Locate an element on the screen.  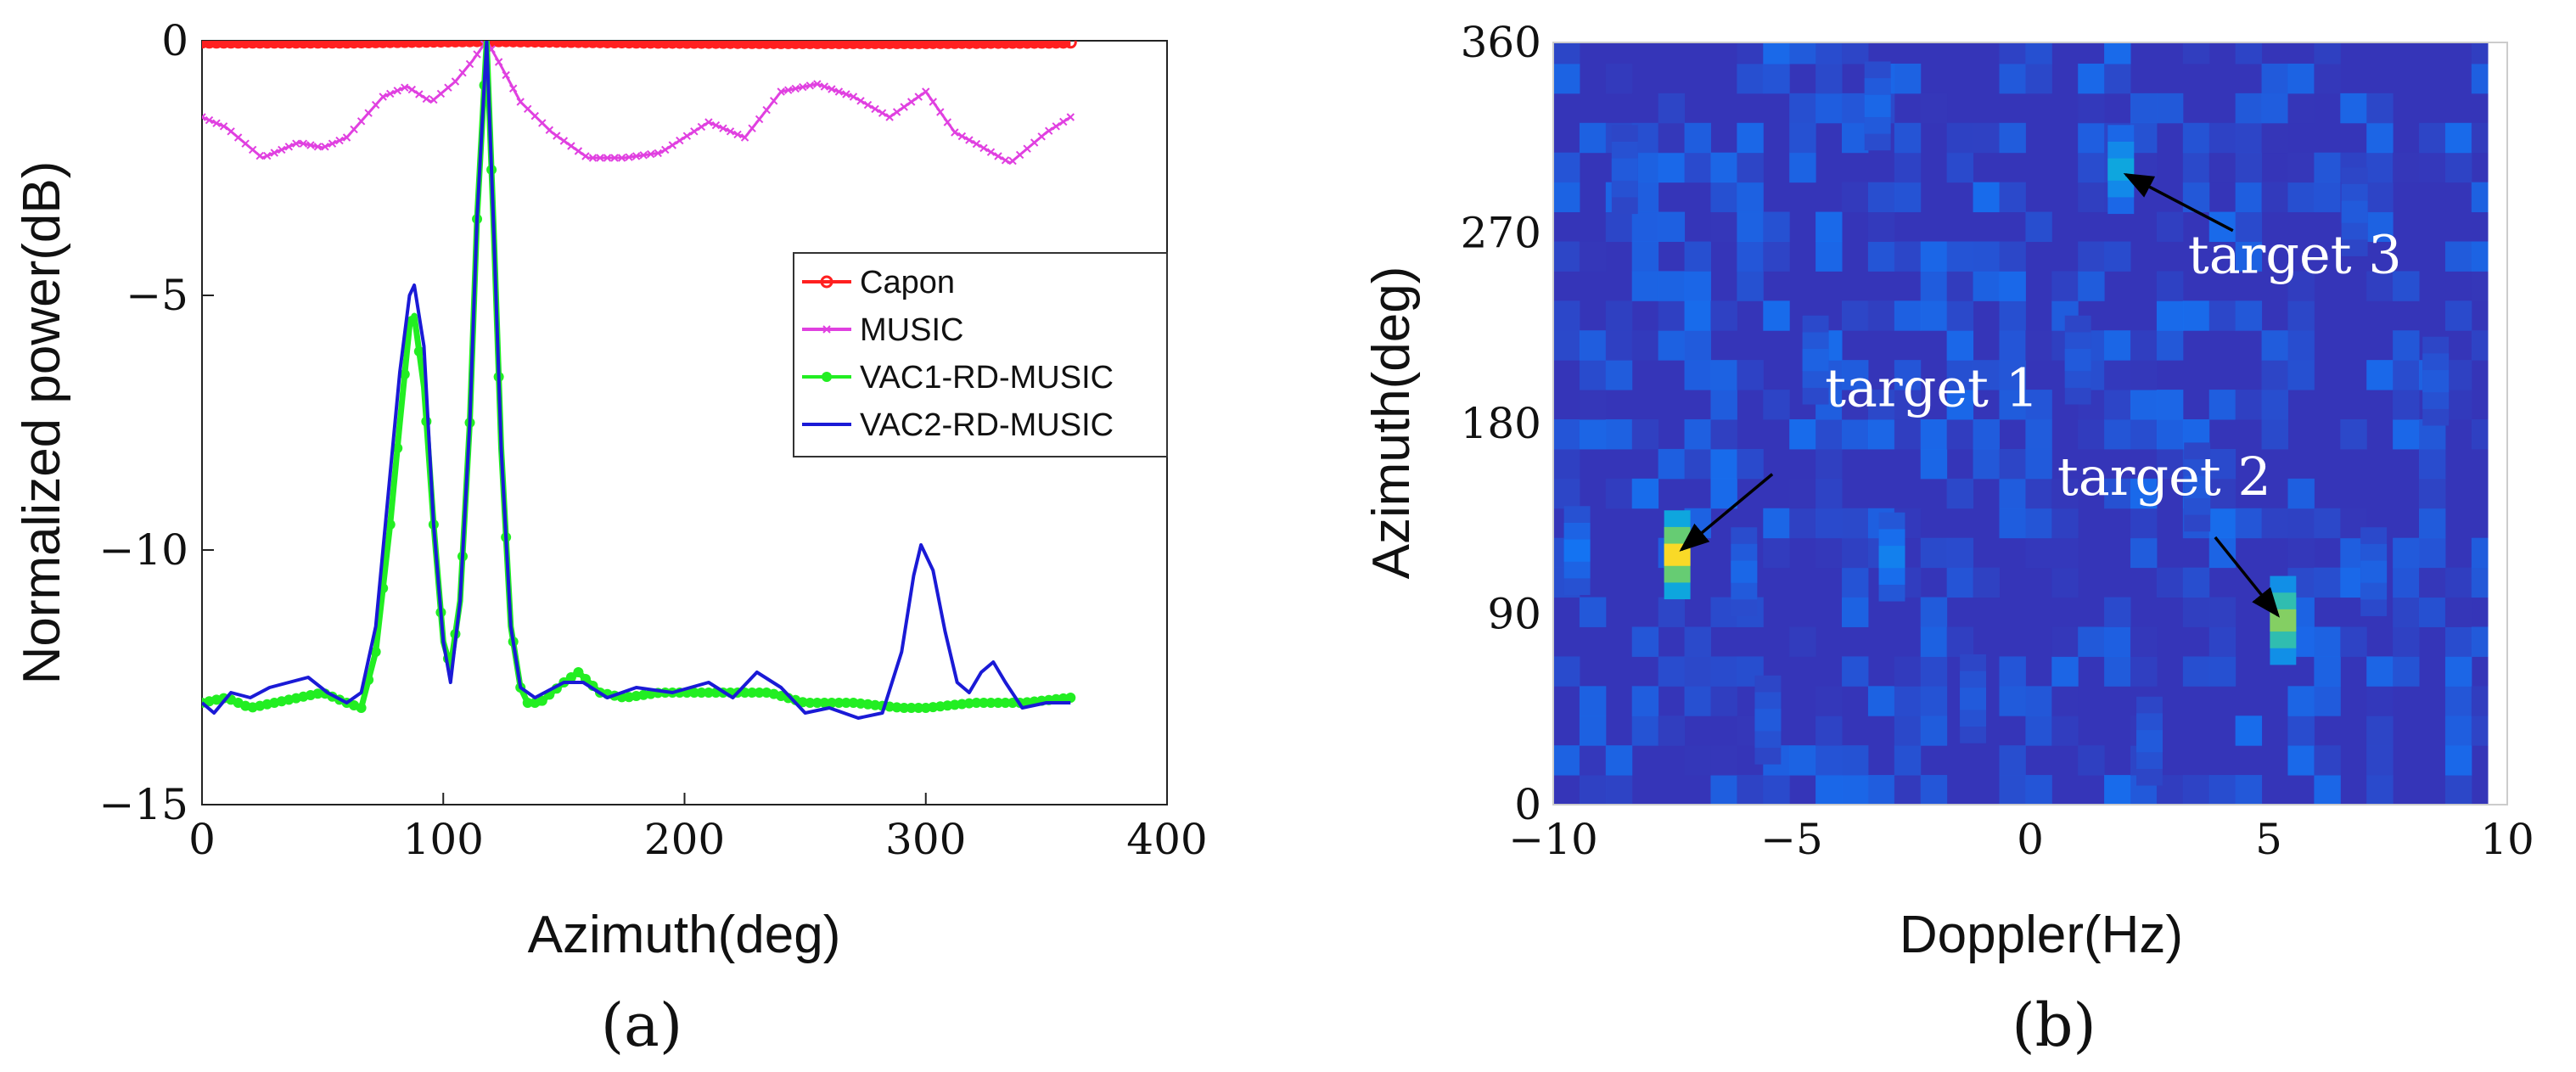
x-axis-label-b: Doppler(Hz) is located at coordinates (2042, 935).